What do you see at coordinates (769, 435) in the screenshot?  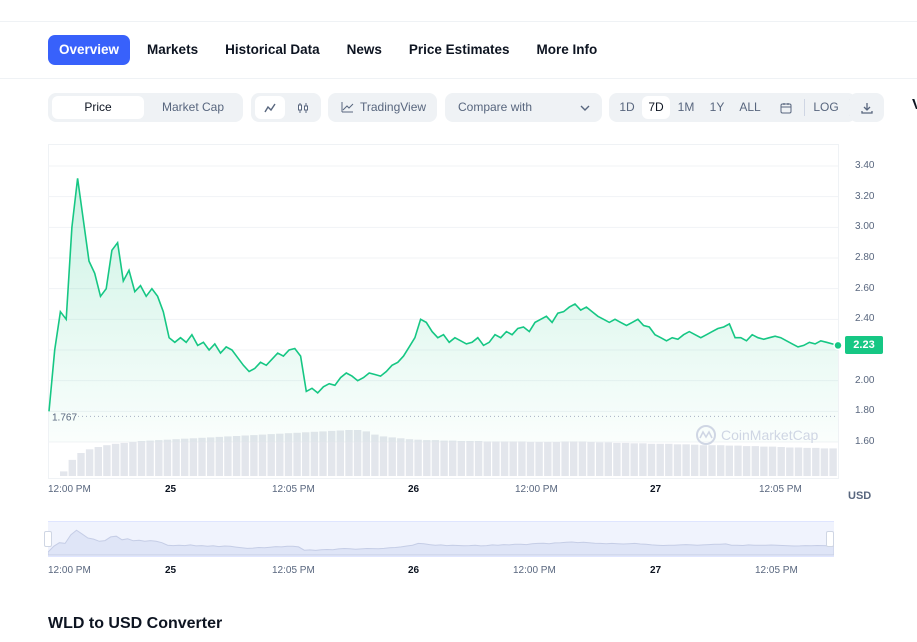 I see `watermark-text: CoinMarketCap` at bounding box center [769, 435].